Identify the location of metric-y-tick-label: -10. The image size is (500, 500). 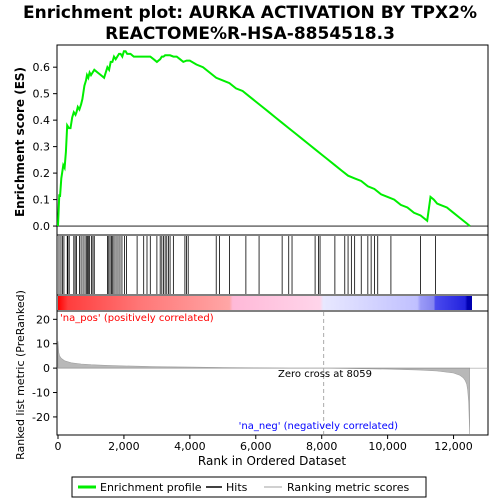
(41, 393).